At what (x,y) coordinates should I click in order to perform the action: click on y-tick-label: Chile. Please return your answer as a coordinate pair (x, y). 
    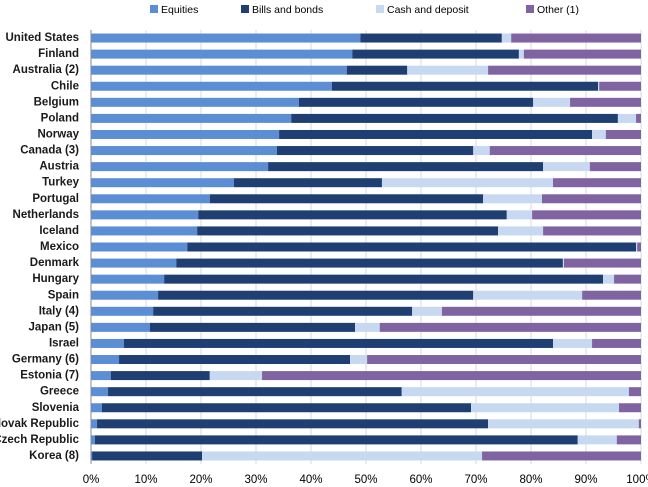
    Looking at the image, I should click on (65, 86).